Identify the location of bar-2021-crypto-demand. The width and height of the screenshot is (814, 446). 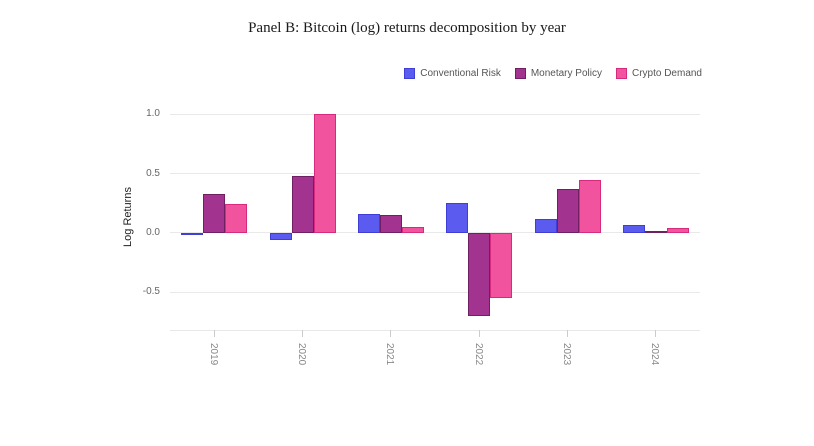
(412, 229).